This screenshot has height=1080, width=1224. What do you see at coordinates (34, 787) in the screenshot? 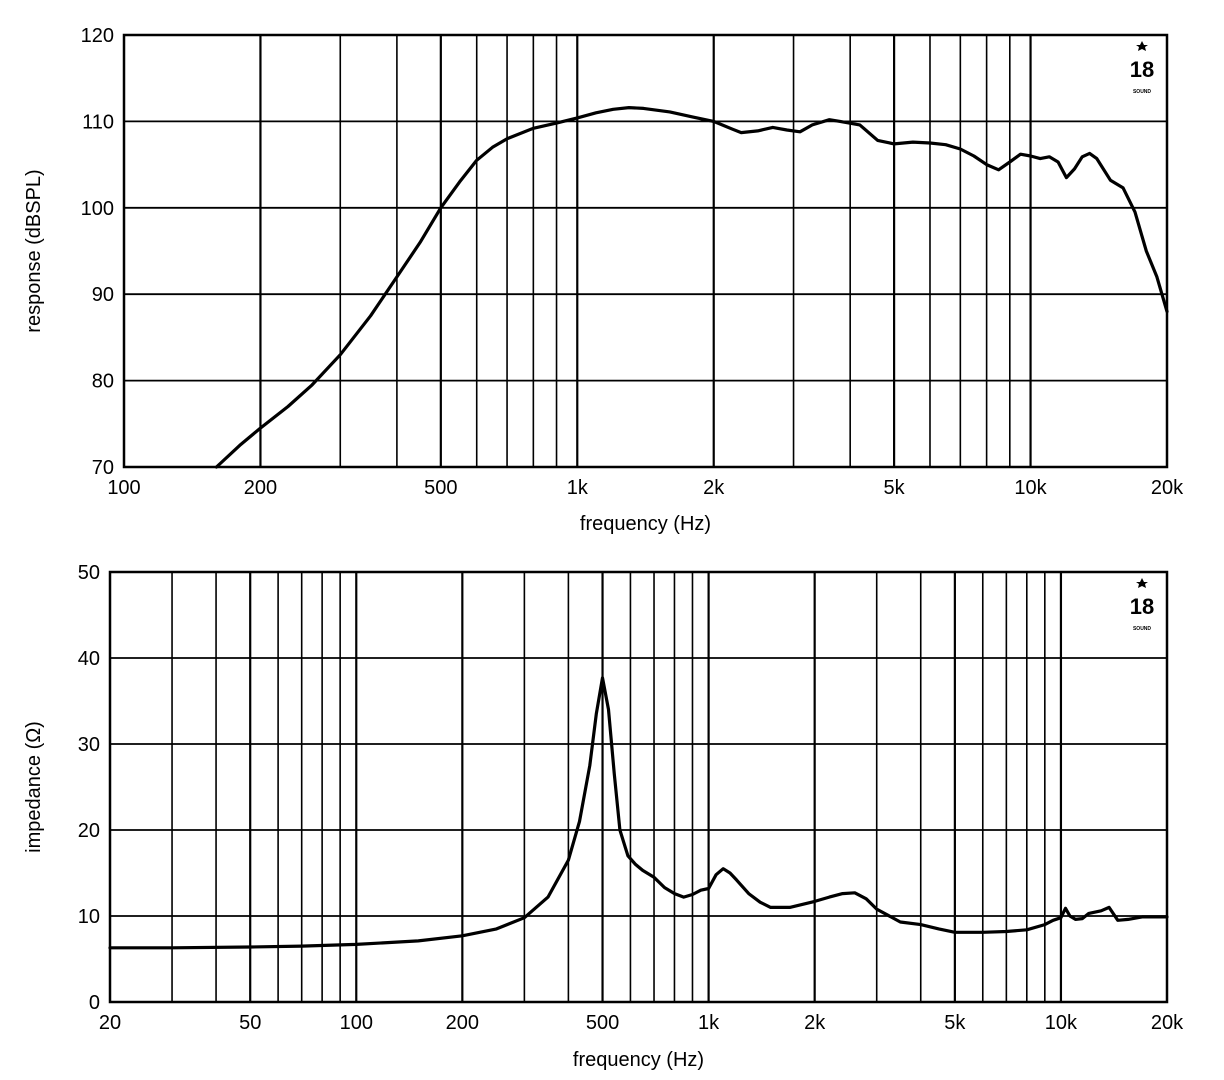
I see `y-axis-label: impedance (Ω)` at bounding box center [34, 787].